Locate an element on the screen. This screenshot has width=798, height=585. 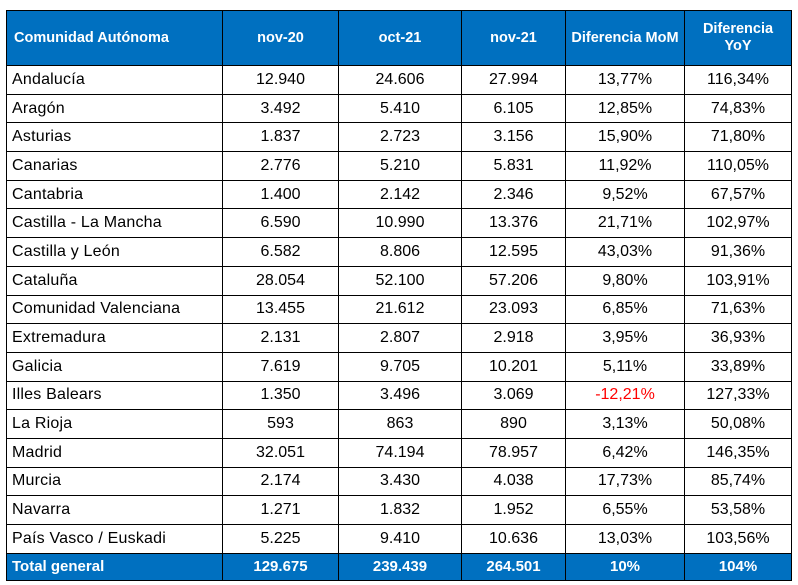
cell-nov-20: 2.776 is located at coordinates (280, 166).